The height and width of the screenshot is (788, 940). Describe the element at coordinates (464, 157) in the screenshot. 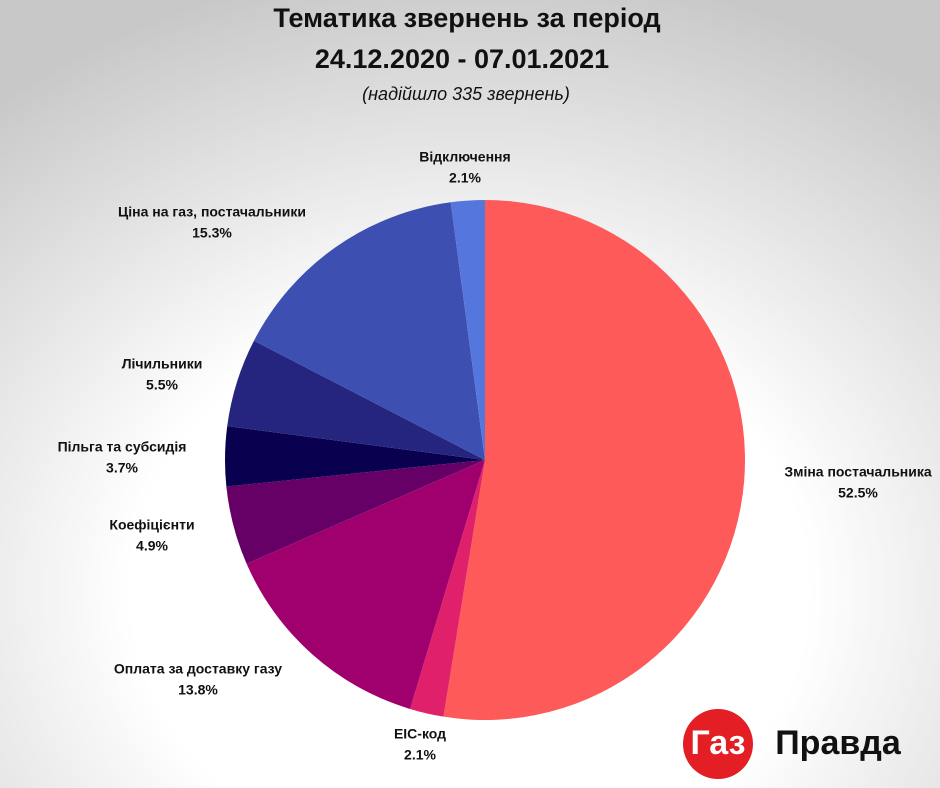

I see `slice-label: Відключення` at that location.